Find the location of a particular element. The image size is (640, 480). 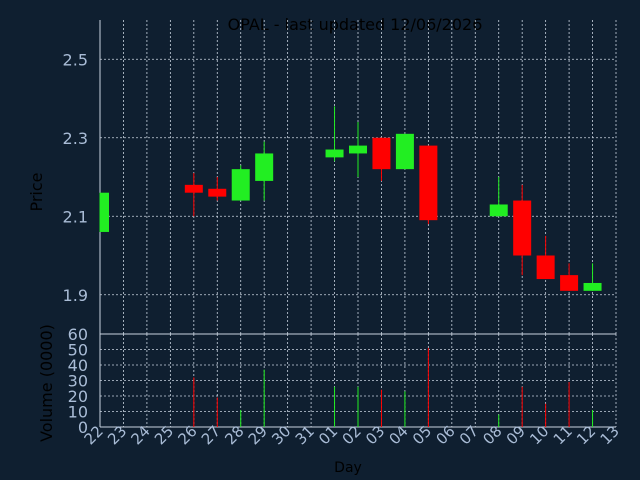

x-tick-label: 06 is located at coordinates (445, 435).